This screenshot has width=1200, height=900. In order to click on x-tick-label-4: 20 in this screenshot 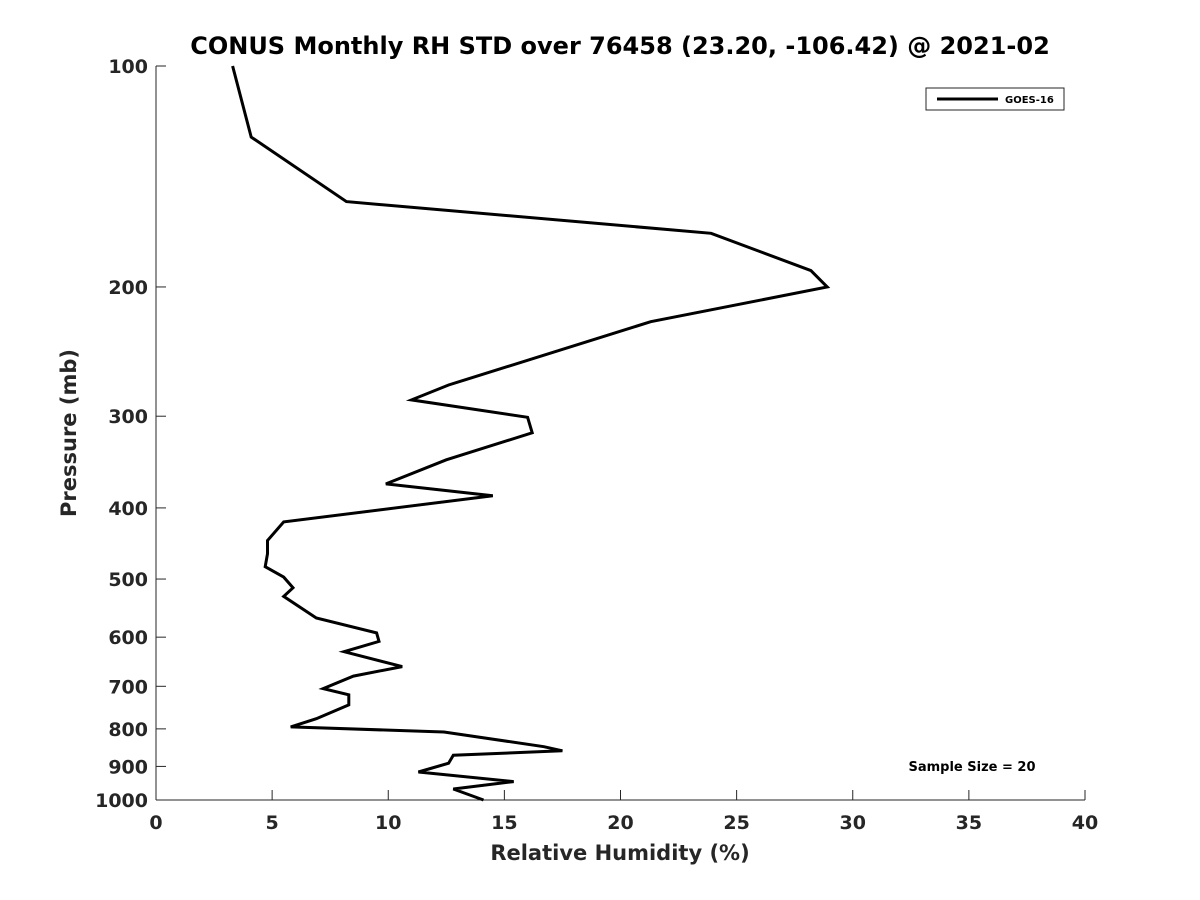, I will do `click(620, 823)`.